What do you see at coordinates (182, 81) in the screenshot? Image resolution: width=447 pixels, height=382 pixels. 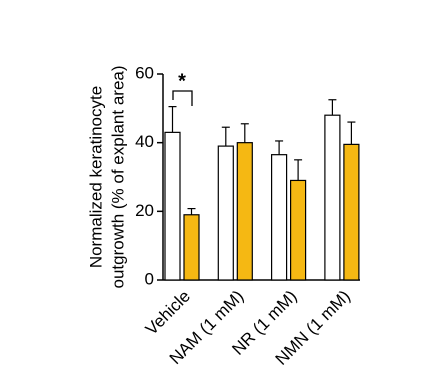 I see `significance-mark: *` at bounding box center [182, 81].